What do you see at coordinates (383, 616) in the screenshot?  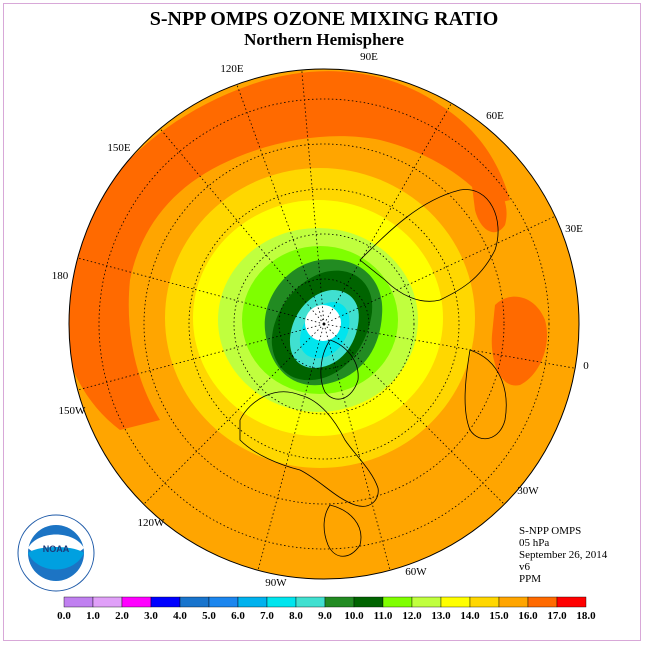 I see `colorbar-tick-label: 11.0` at bounding box center [383, 616].